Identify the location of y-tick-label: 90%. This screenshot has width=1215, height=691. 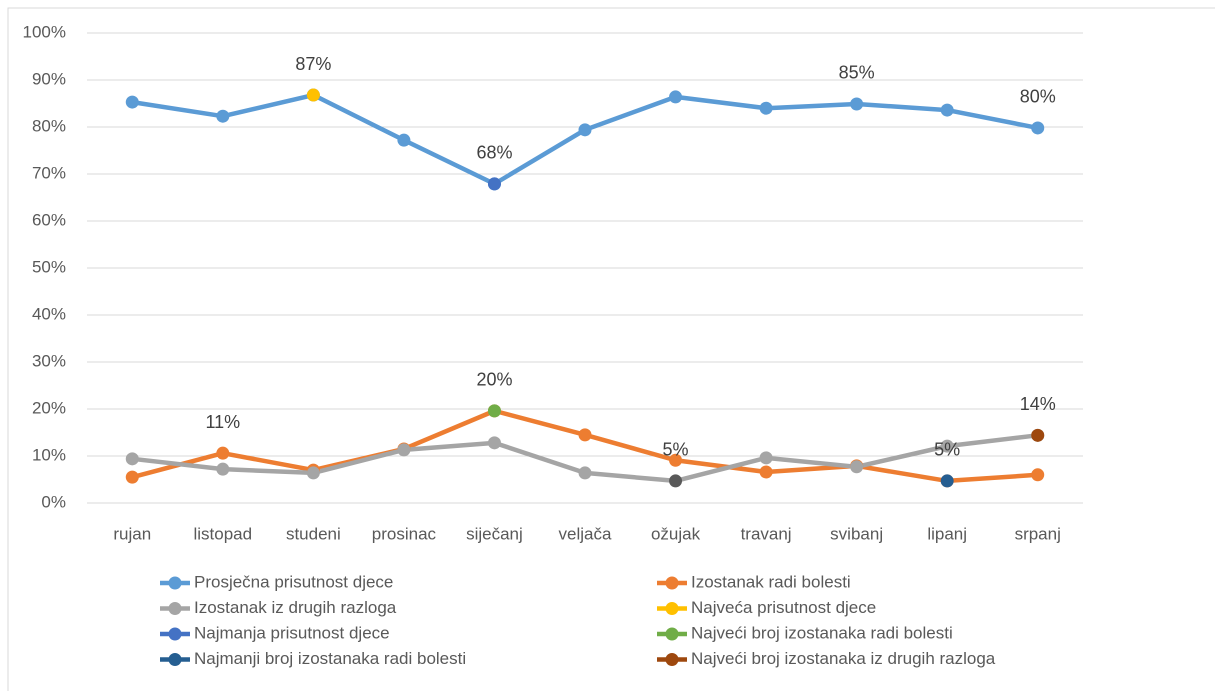
(49, 78).